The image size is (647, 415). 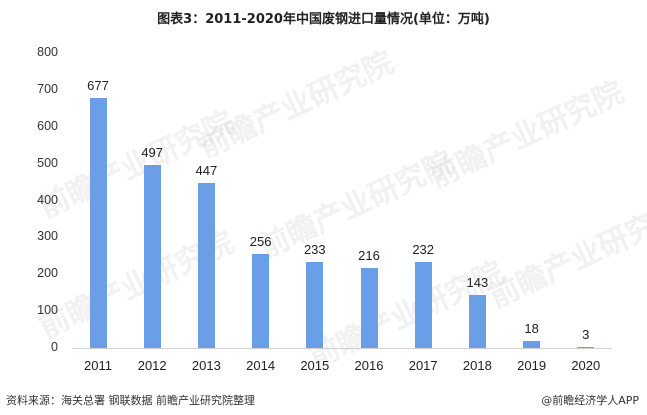 What do you see at coordinates (47, 52) in the screenshot?
I see `y-tick-label: 800` at bounding box center [47, 52].